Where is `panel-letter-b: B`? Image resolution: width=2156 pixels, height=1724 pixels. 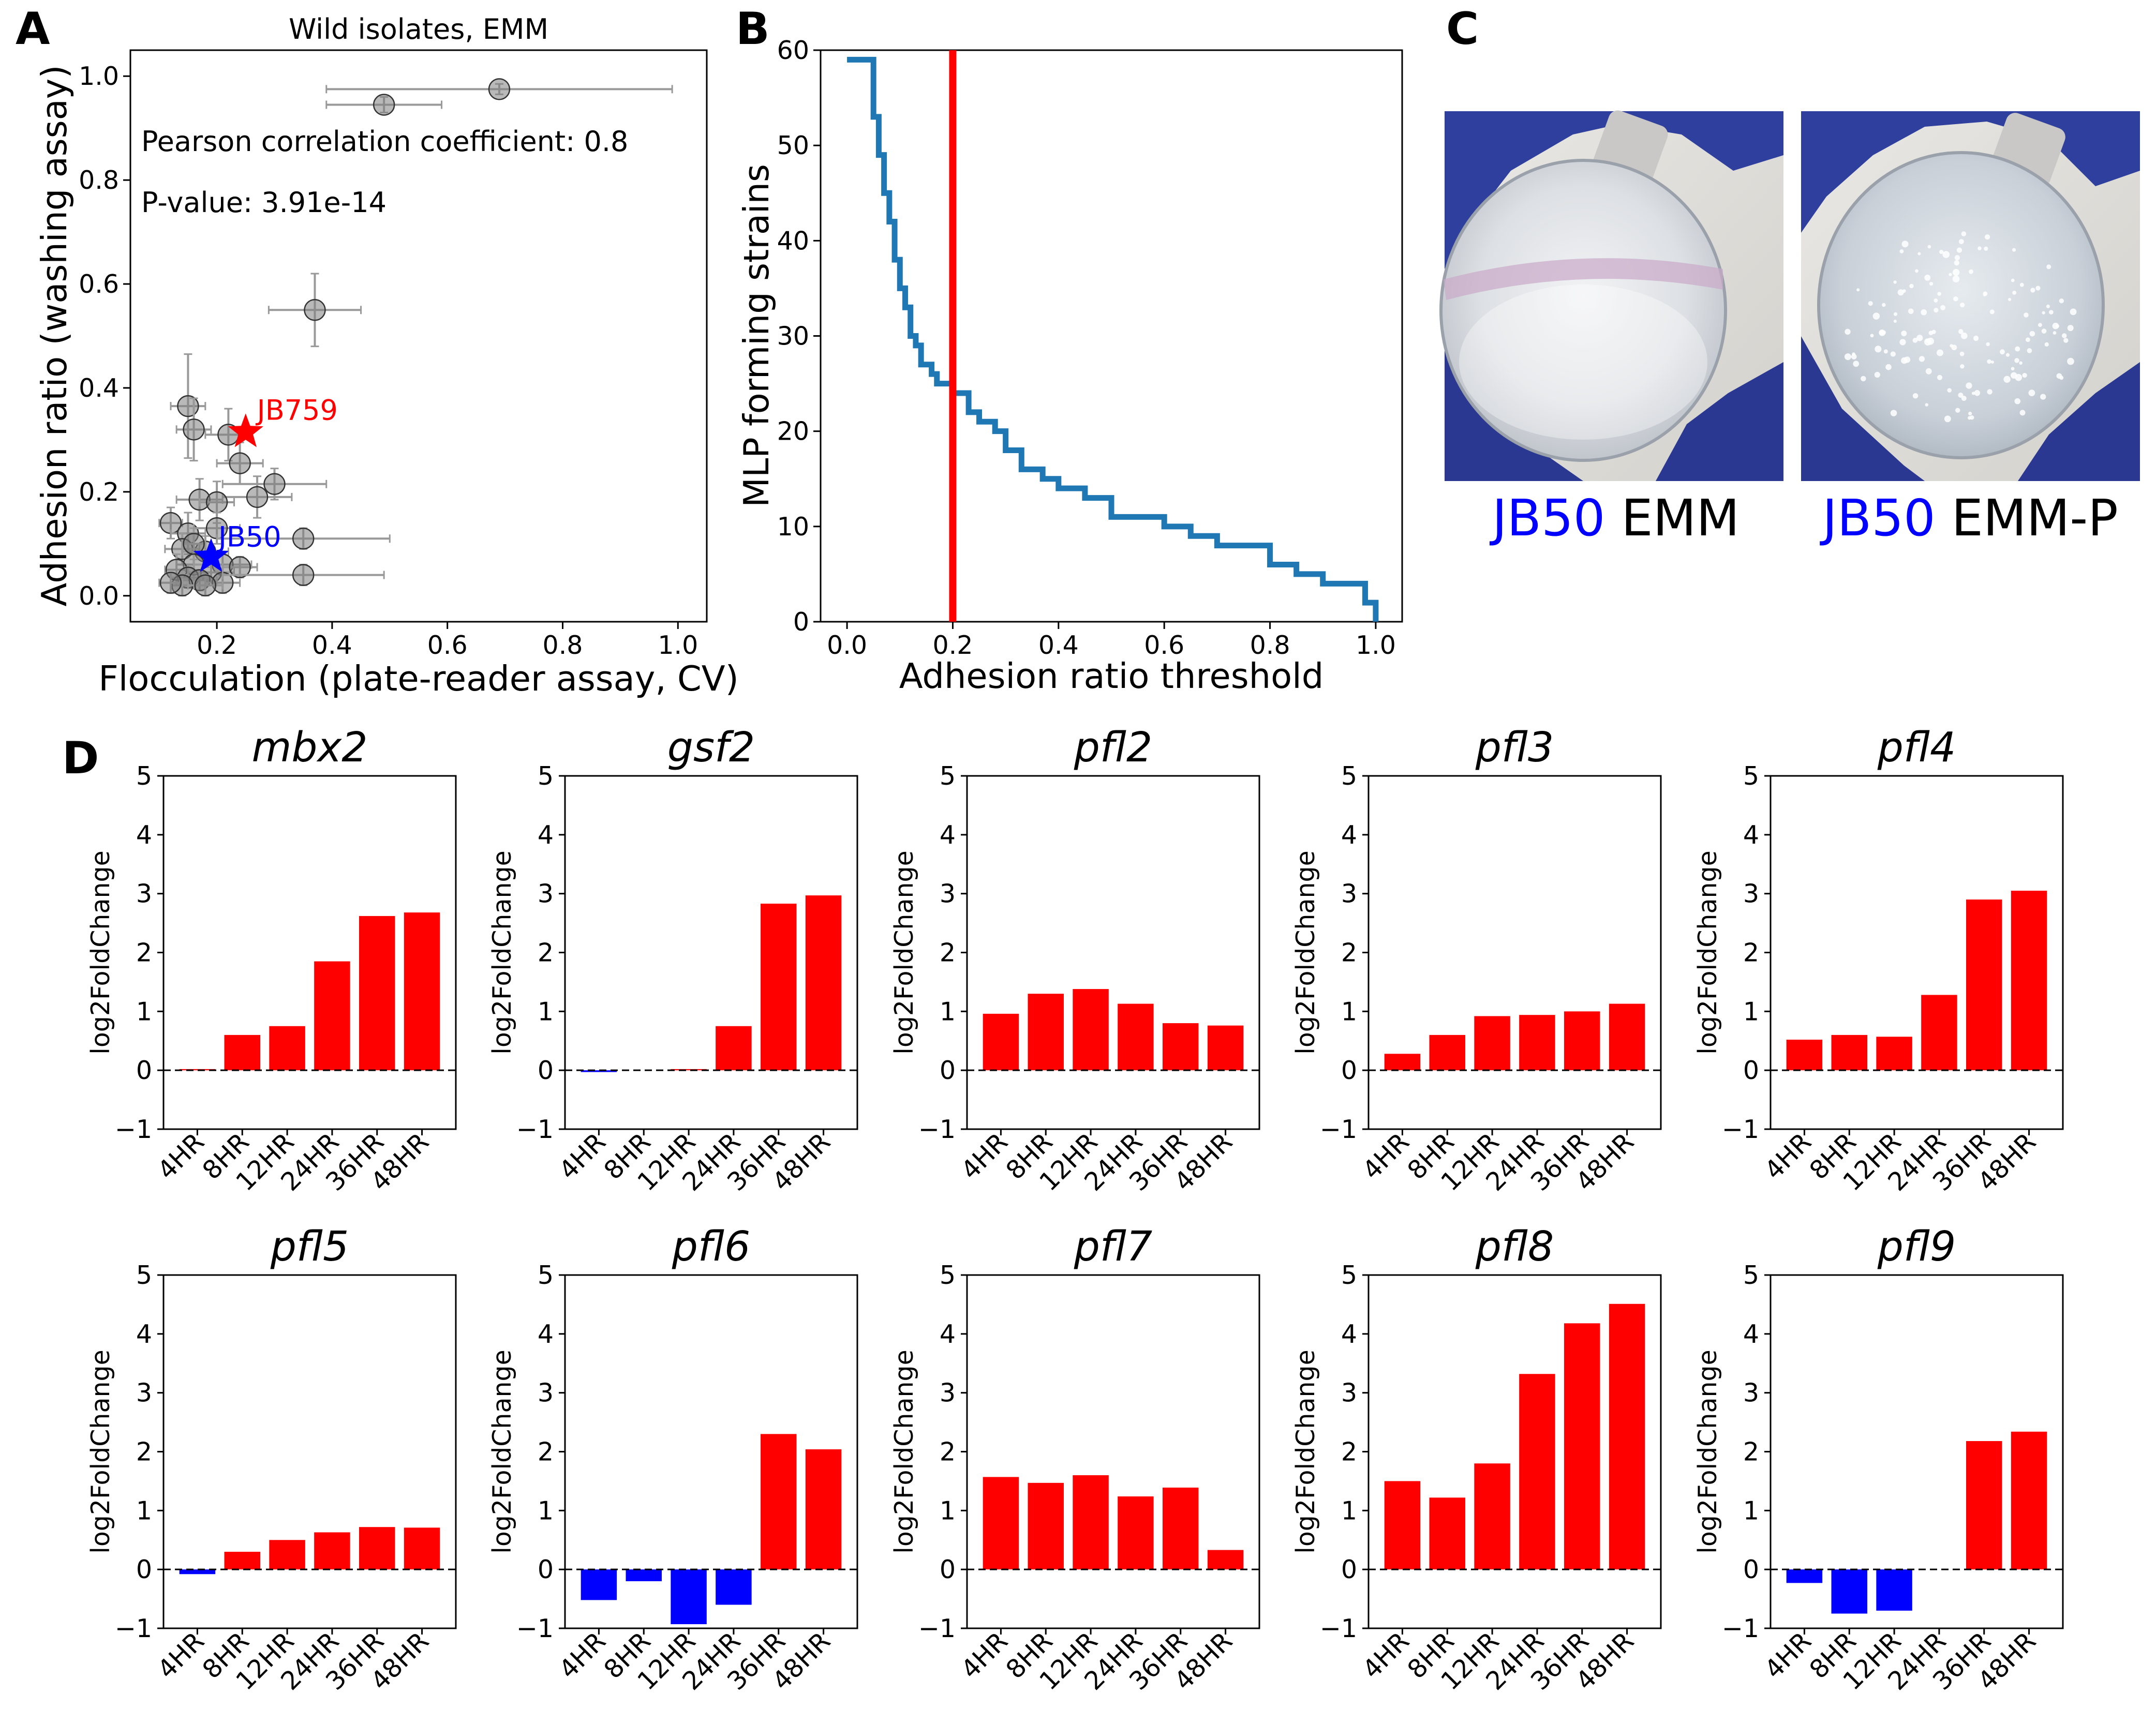
panel-letter-b: B is located at coordinates (753, 29).